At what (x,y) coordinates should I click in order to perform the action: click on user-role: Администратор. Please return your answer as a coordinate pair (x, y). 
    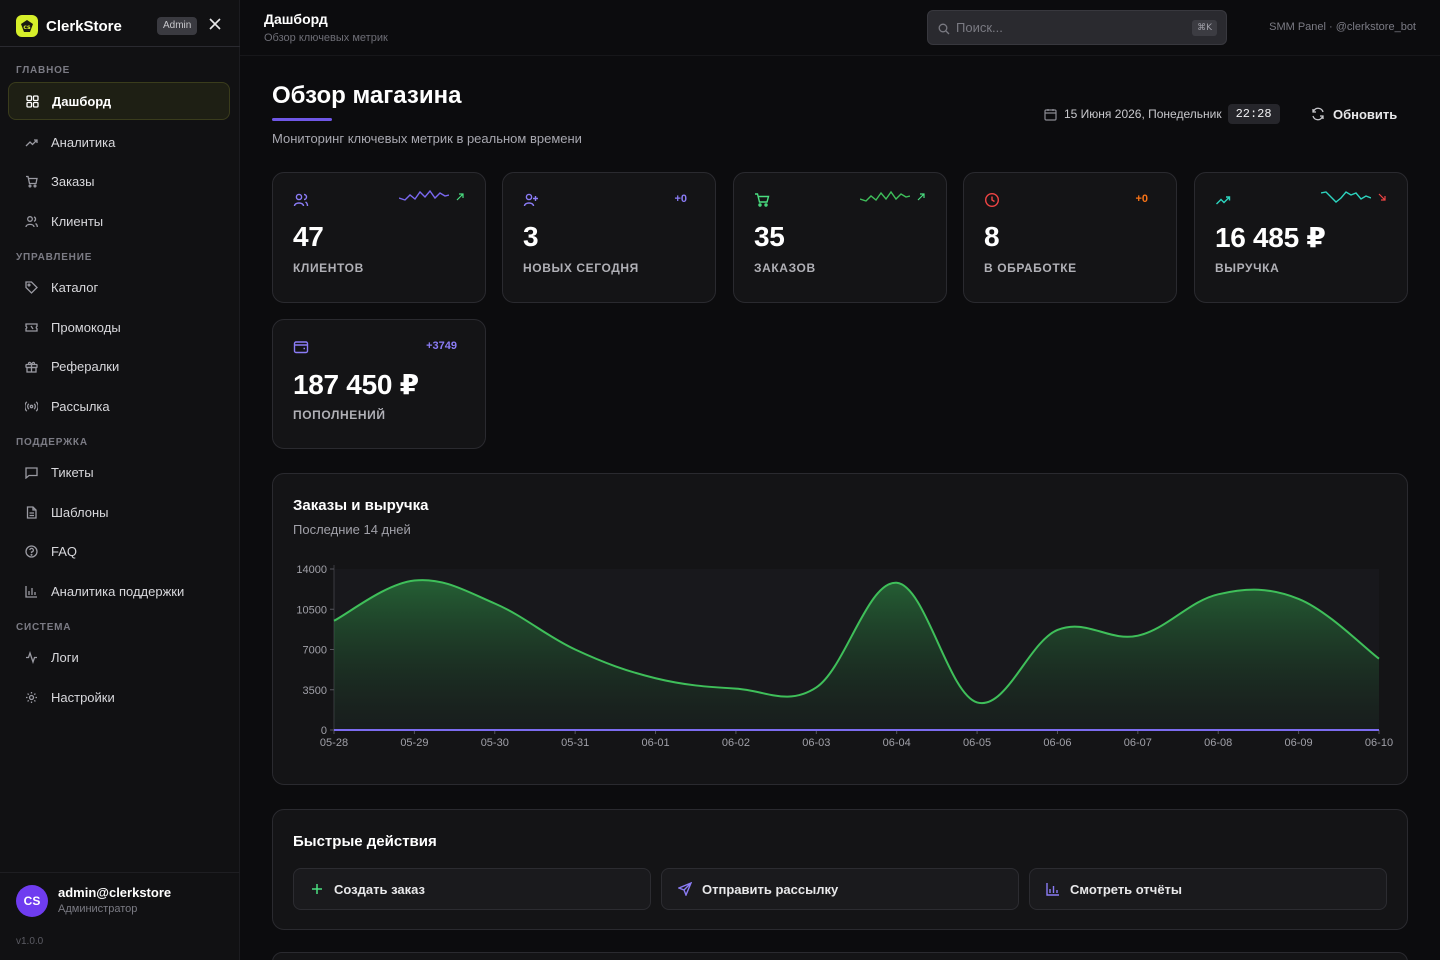
    Looking at the image, I should click on (98, 909).